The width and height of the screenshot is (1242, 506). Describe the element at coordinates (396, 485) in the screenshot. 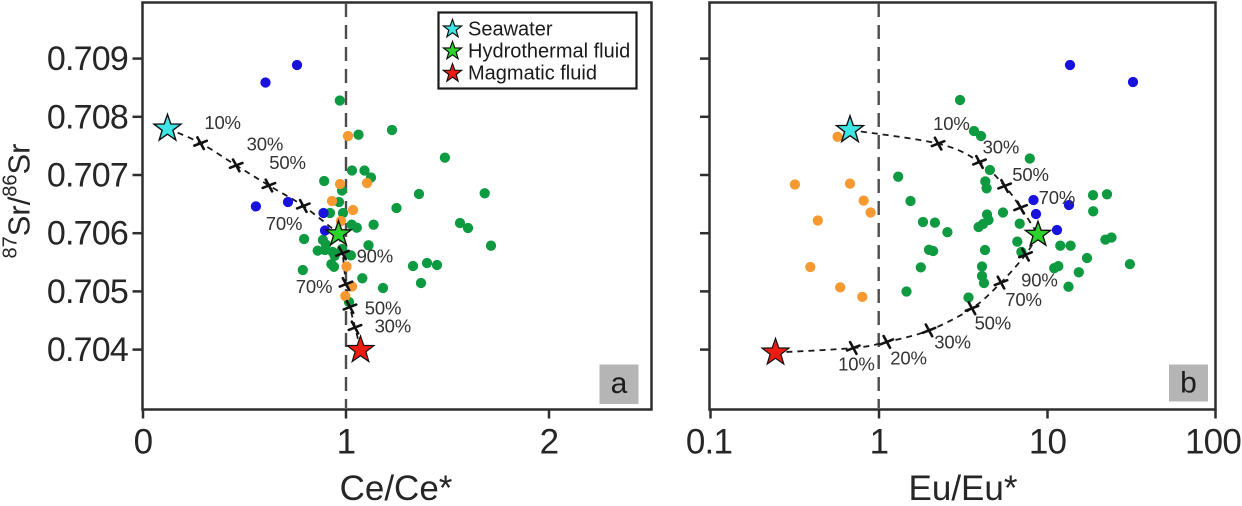

I see `svg-text: Ce/Ce*` at that location.